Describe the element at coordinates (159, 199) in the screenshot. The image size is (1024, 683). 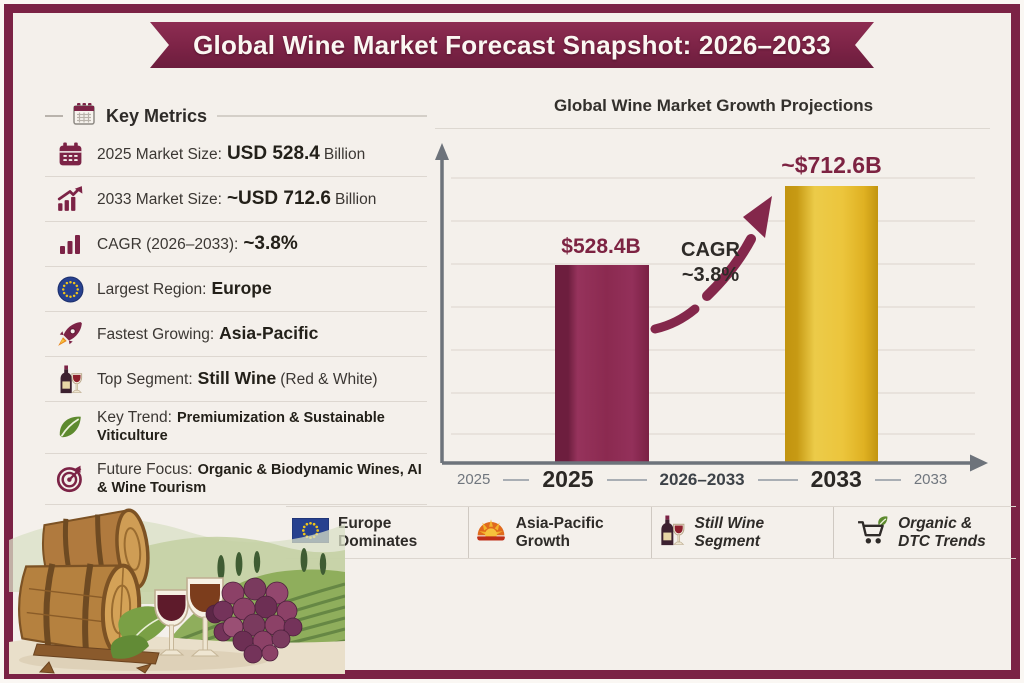
I see `metric-label: 2033 Market Size:` at that location.